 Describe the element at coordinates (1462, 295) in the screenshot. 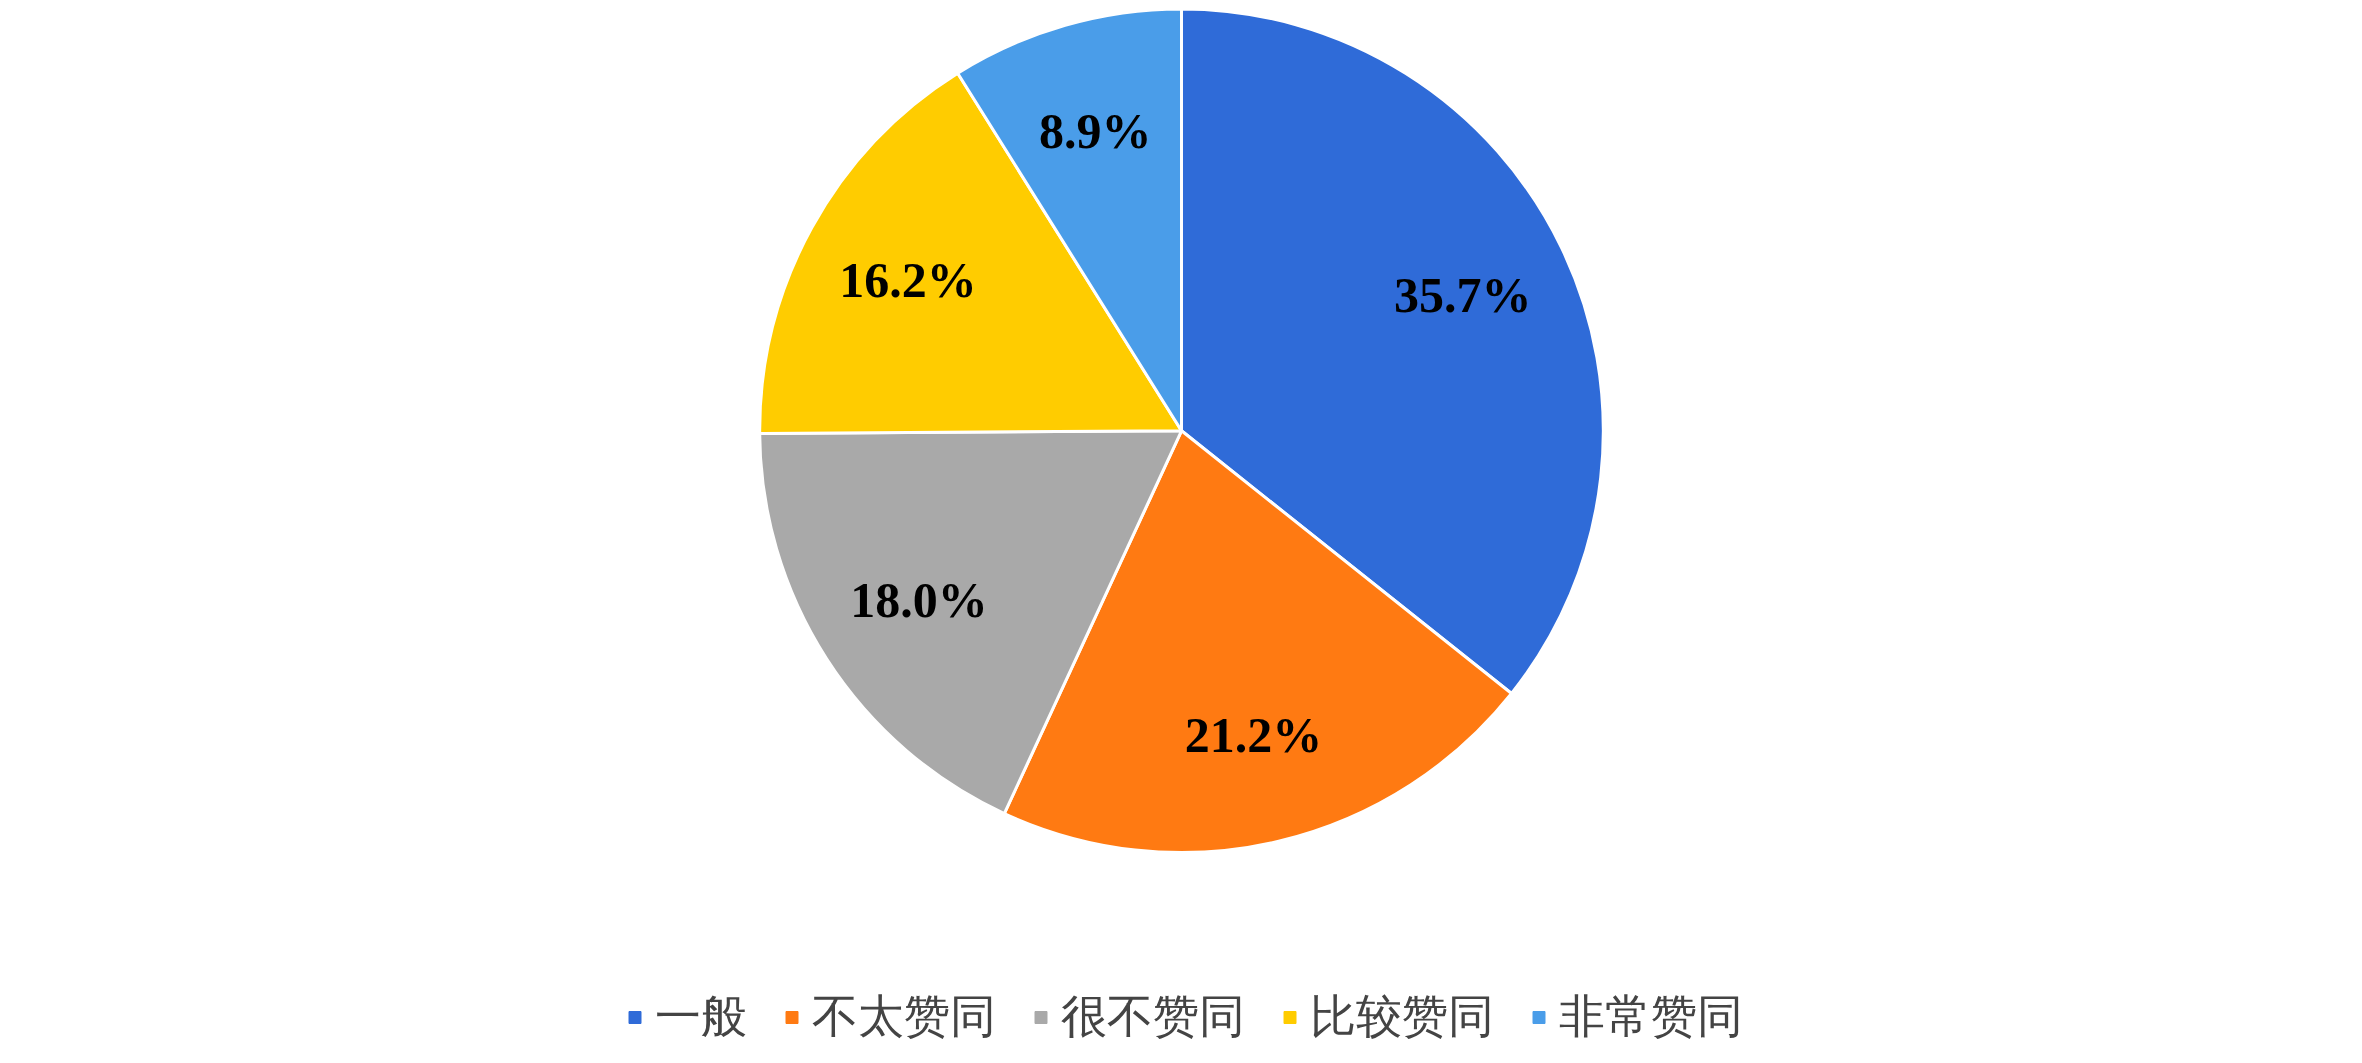

I see `data-label: 35.7%` at that location.